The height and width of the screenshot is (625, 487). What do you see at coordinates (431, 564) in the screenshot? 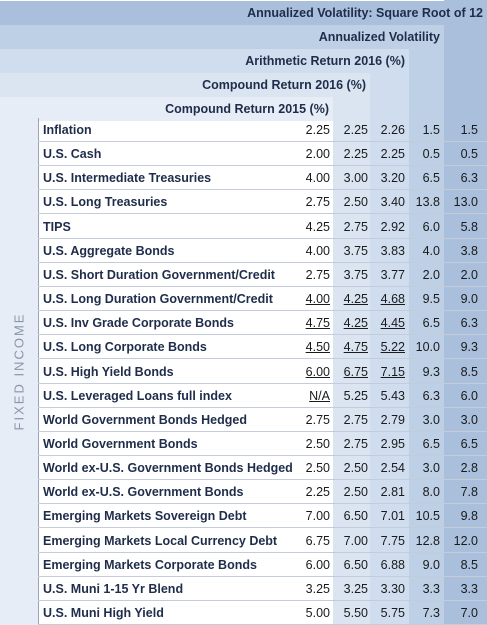
I see `annualized-volatility-cell: 9.0` at bounding box center [431, 564].